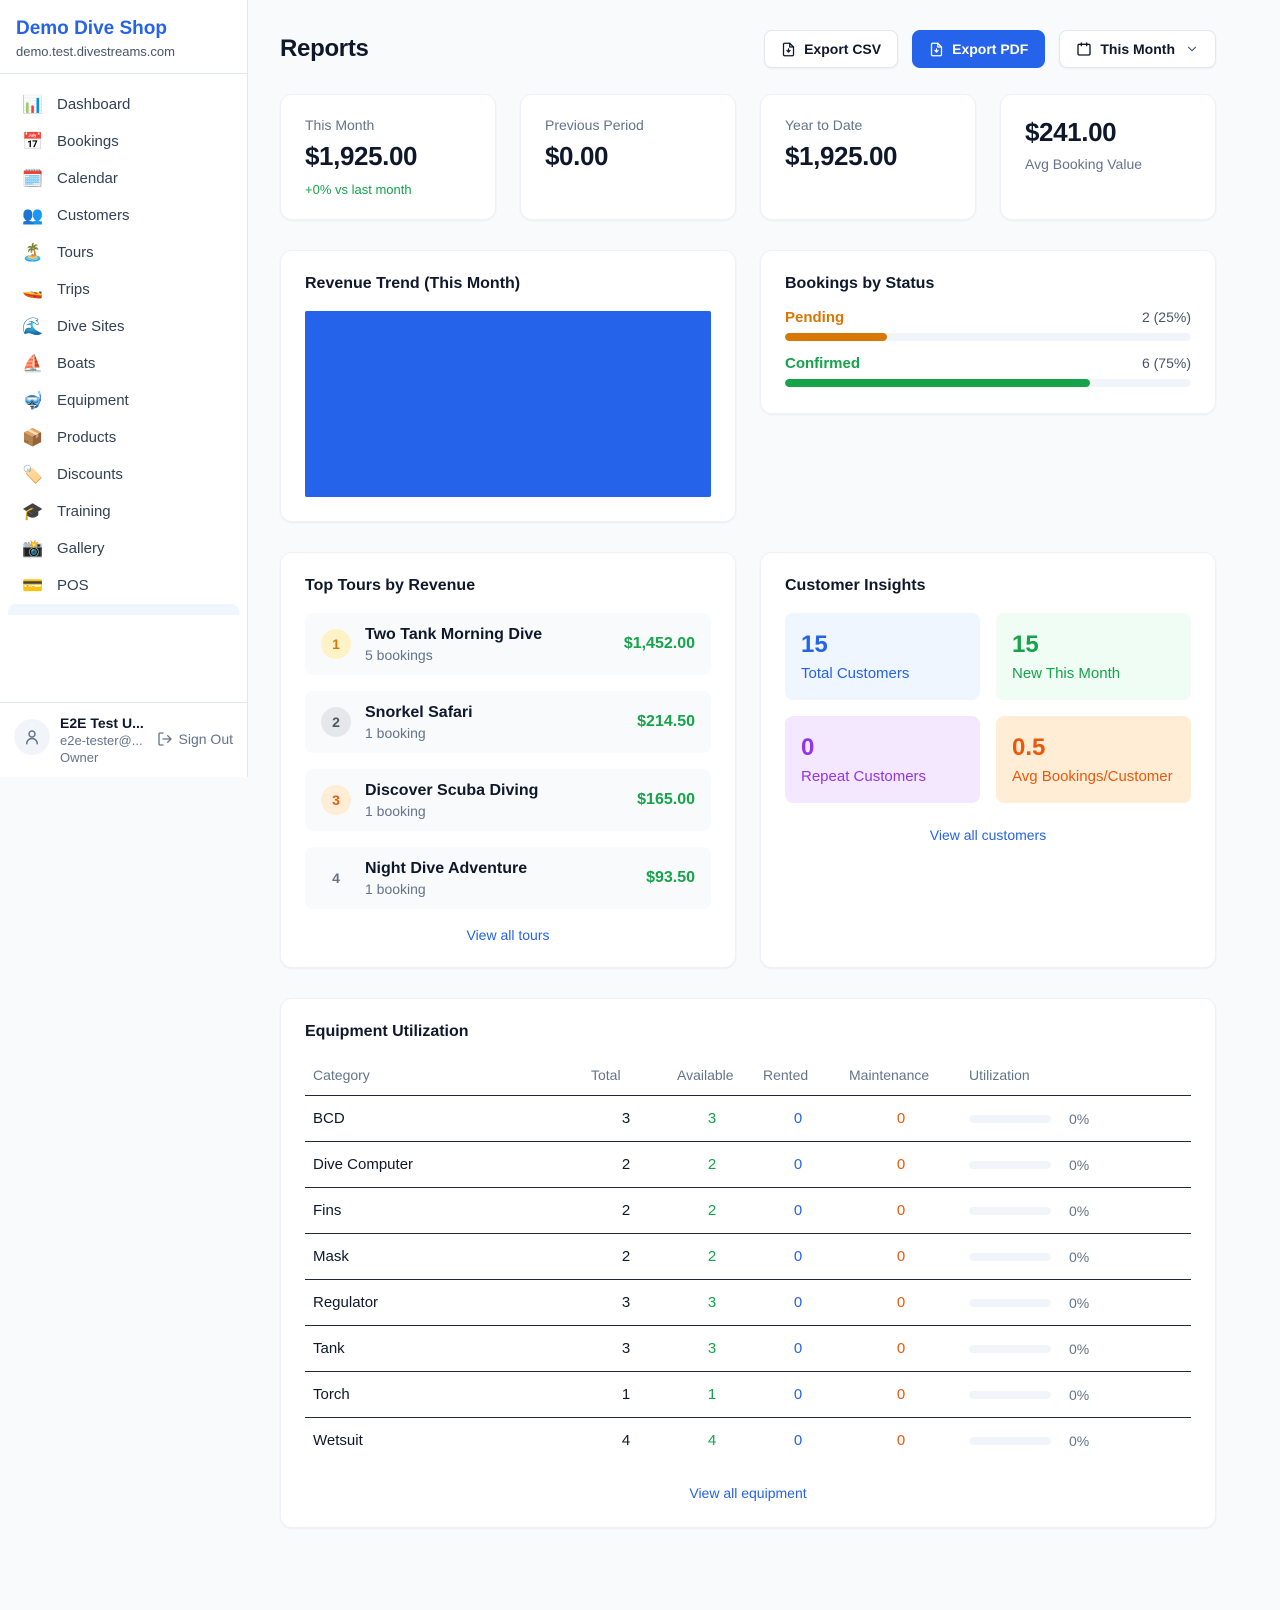 The height and width of the screenshot is (1610, 1280). What do you see at coordinates (979, 49) in the screenshot?
I see `export-pdf-button: Export PDF` at bounding box center [979, 49].